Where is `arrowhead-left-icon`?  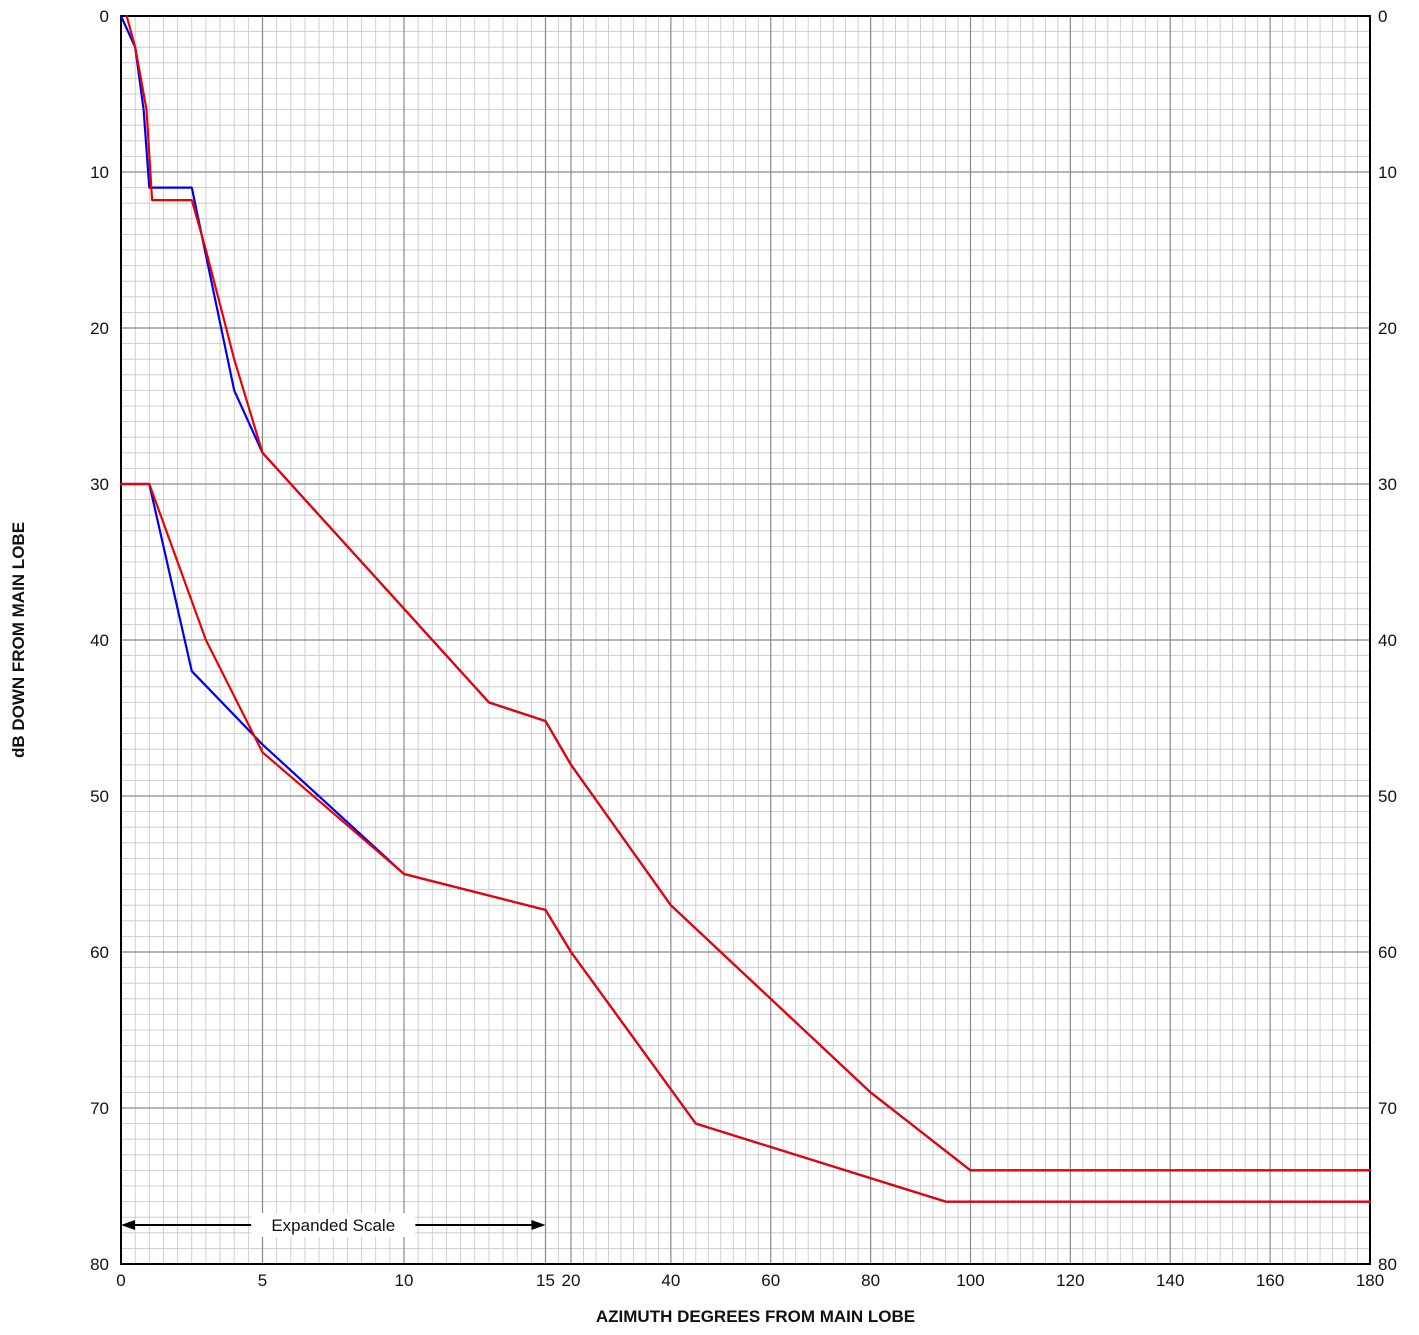
arrowhead-left-icon is located at coordinates (128, 1225).